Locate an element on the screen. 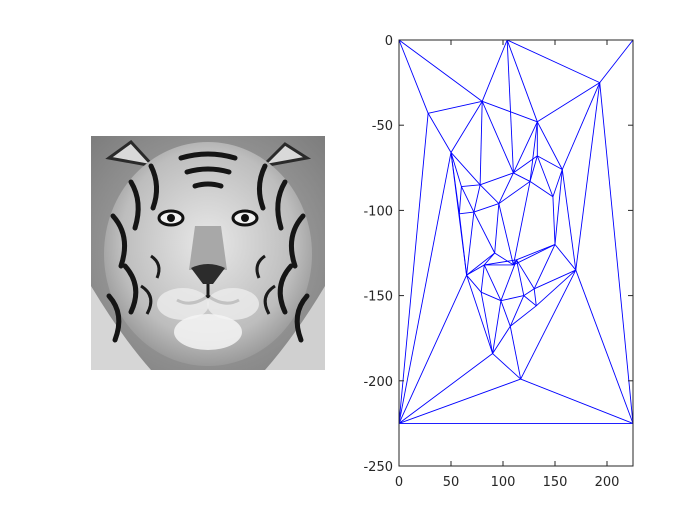 This screenshot has height=525, width=700. y-tick-label: 0 is located at coordinates (389, 41).